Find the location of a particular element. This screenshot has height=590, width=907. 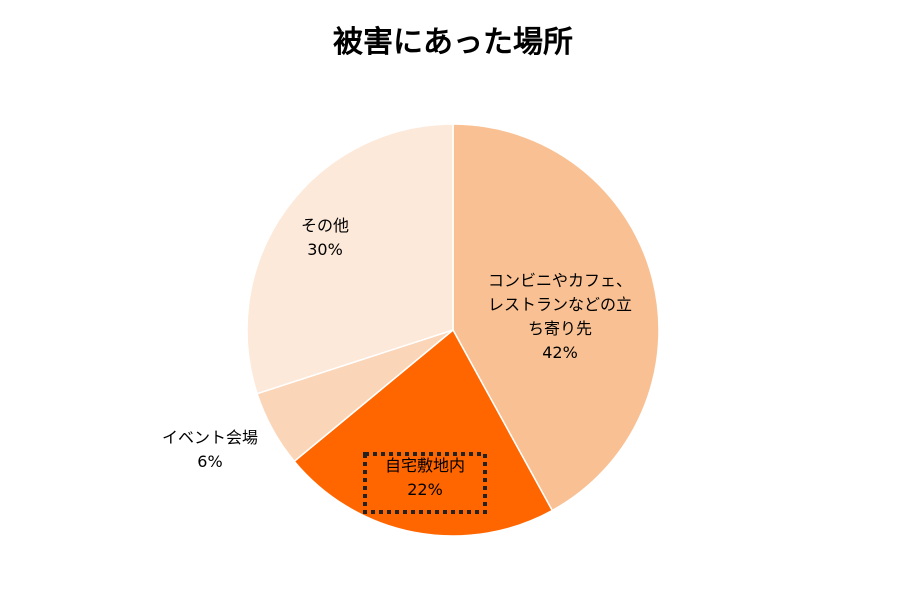

slice-percent-label-2: 6% is located at coordinates (209, 461).